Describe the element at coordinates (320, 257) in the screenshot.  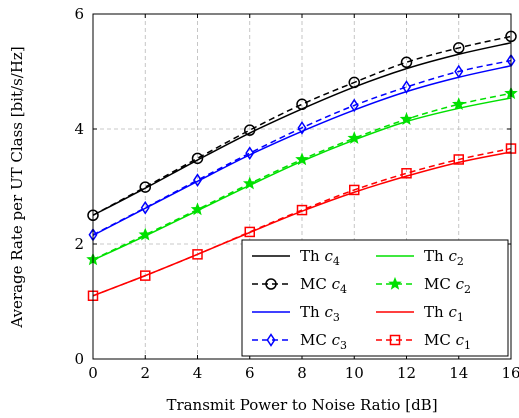
I see `legend-label: Th c4` at that location.